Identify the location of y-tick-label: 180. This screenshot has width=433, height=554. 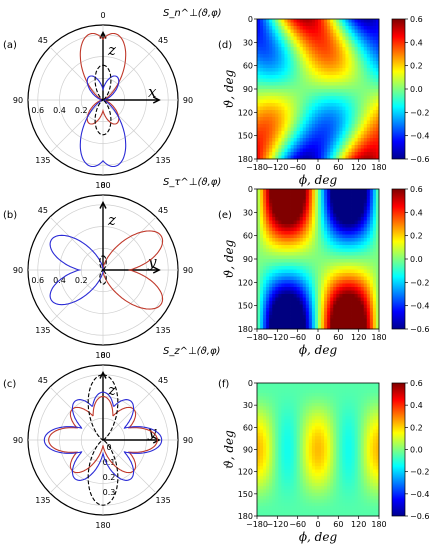
(245, 329).